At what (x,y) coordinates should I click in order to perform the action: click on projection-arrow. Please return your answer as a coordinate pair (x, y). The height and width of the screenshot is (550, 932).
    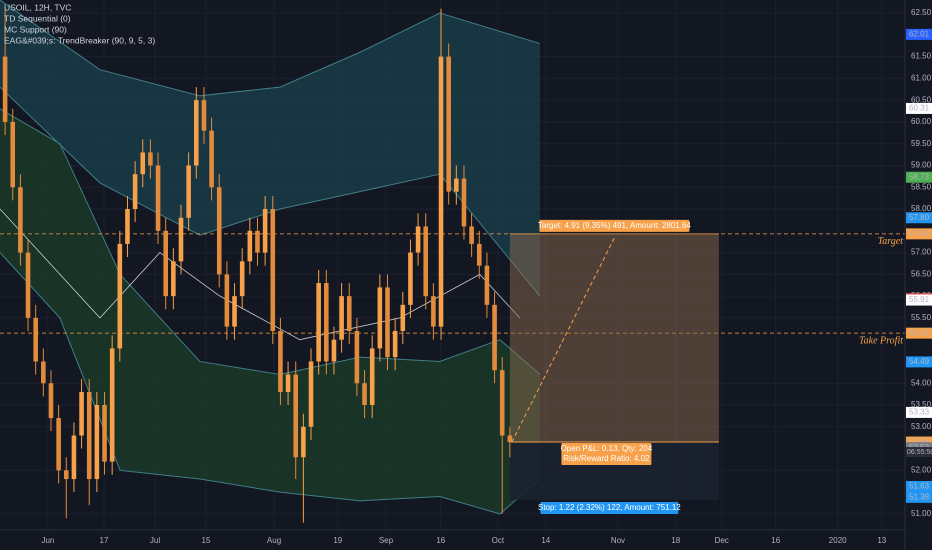
    Looking at the image, I should click on (563, 340).